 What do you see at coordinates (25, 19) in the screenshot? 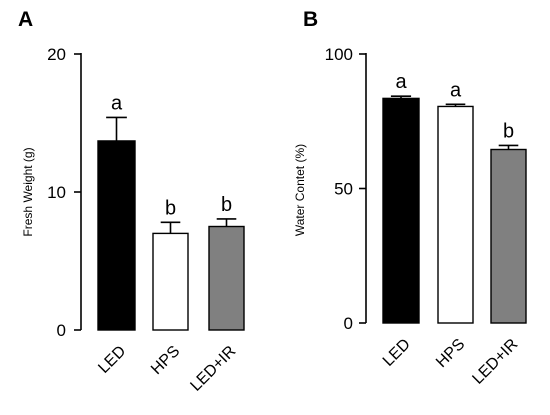
I see `panel-label: A` at bounding box center [25, 19].